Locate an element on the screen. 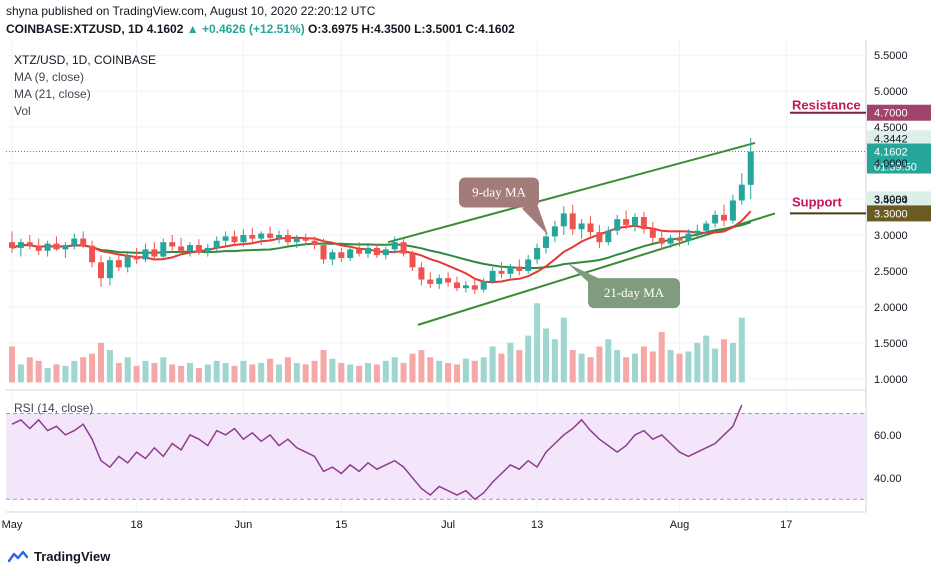  ma9-callout-box is located at coordinates (499, 192).